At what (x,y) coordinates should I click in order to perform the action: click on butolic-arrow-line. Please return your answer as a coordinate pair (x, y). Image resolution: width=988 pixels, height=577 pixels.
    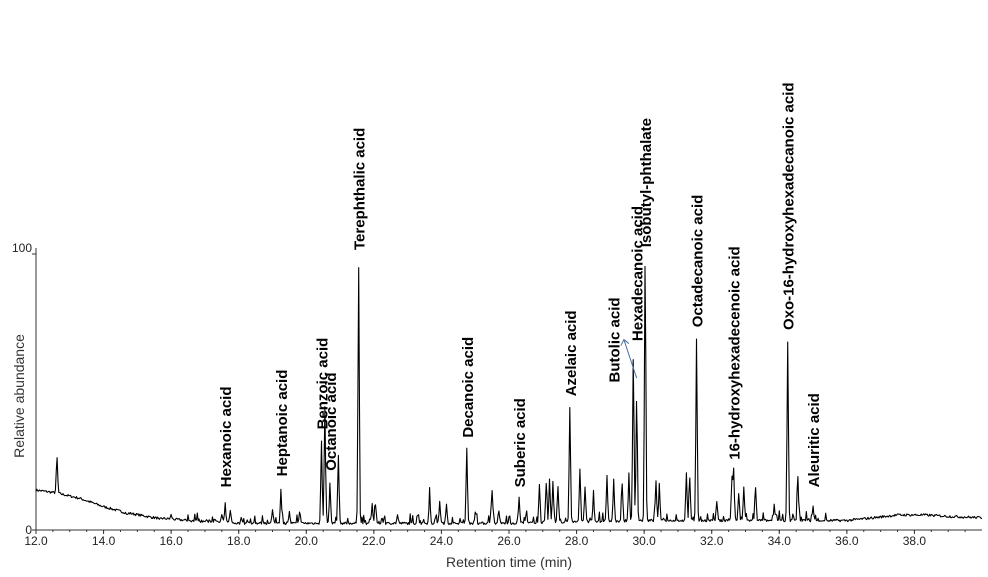
    Looking at the image, I should click on (630, 359).